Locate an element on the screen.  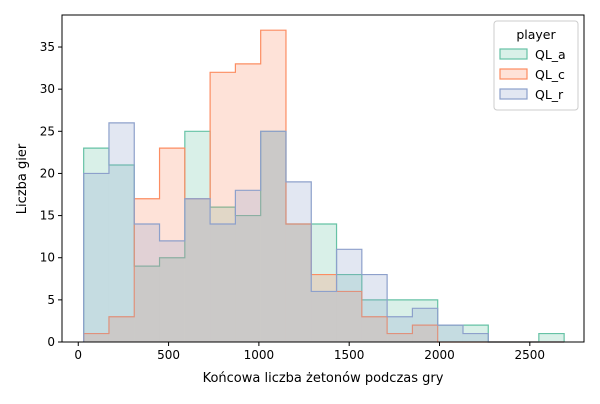
y-tick-label: 15 is located at coordinates (47, 216).